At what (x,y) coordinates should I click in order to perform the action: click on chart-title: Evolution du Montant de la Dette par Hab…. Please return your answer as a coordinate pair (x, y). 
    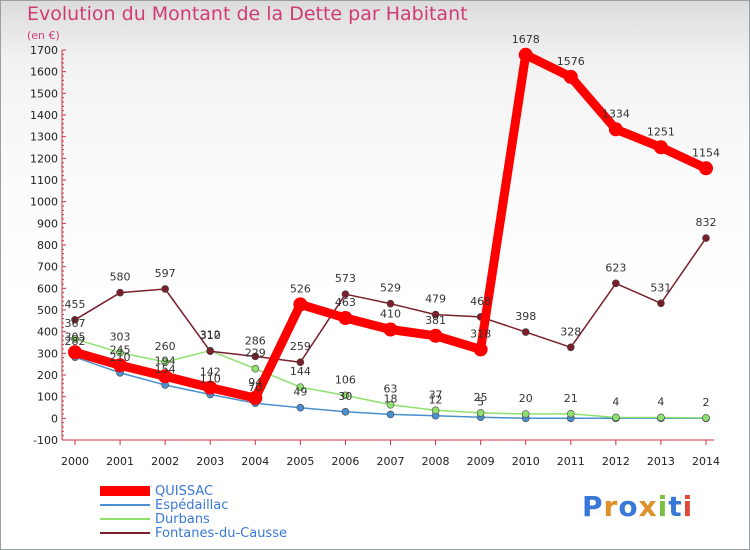
    Looking at the image, I should click on (247, 14).